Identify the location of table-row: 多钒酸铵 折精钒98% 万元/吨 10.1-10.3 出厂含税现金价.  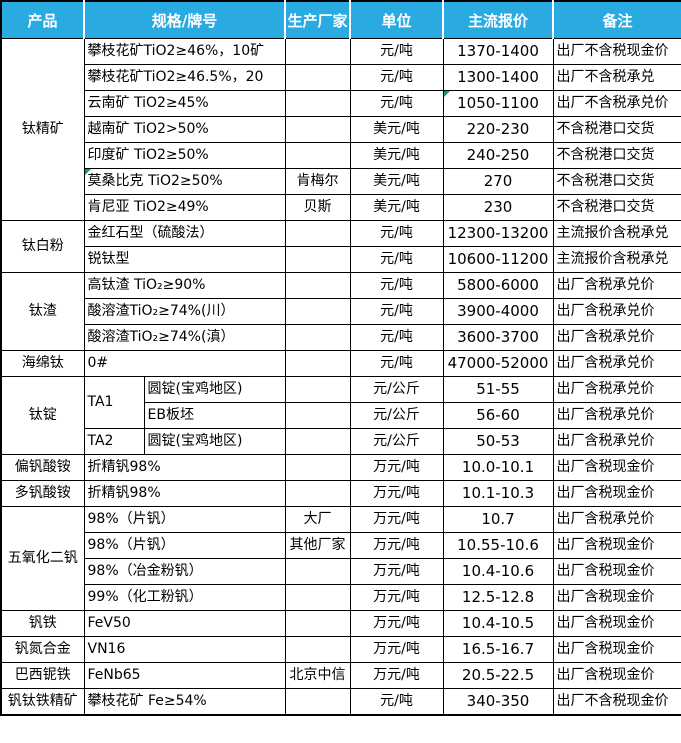
(340, 493).